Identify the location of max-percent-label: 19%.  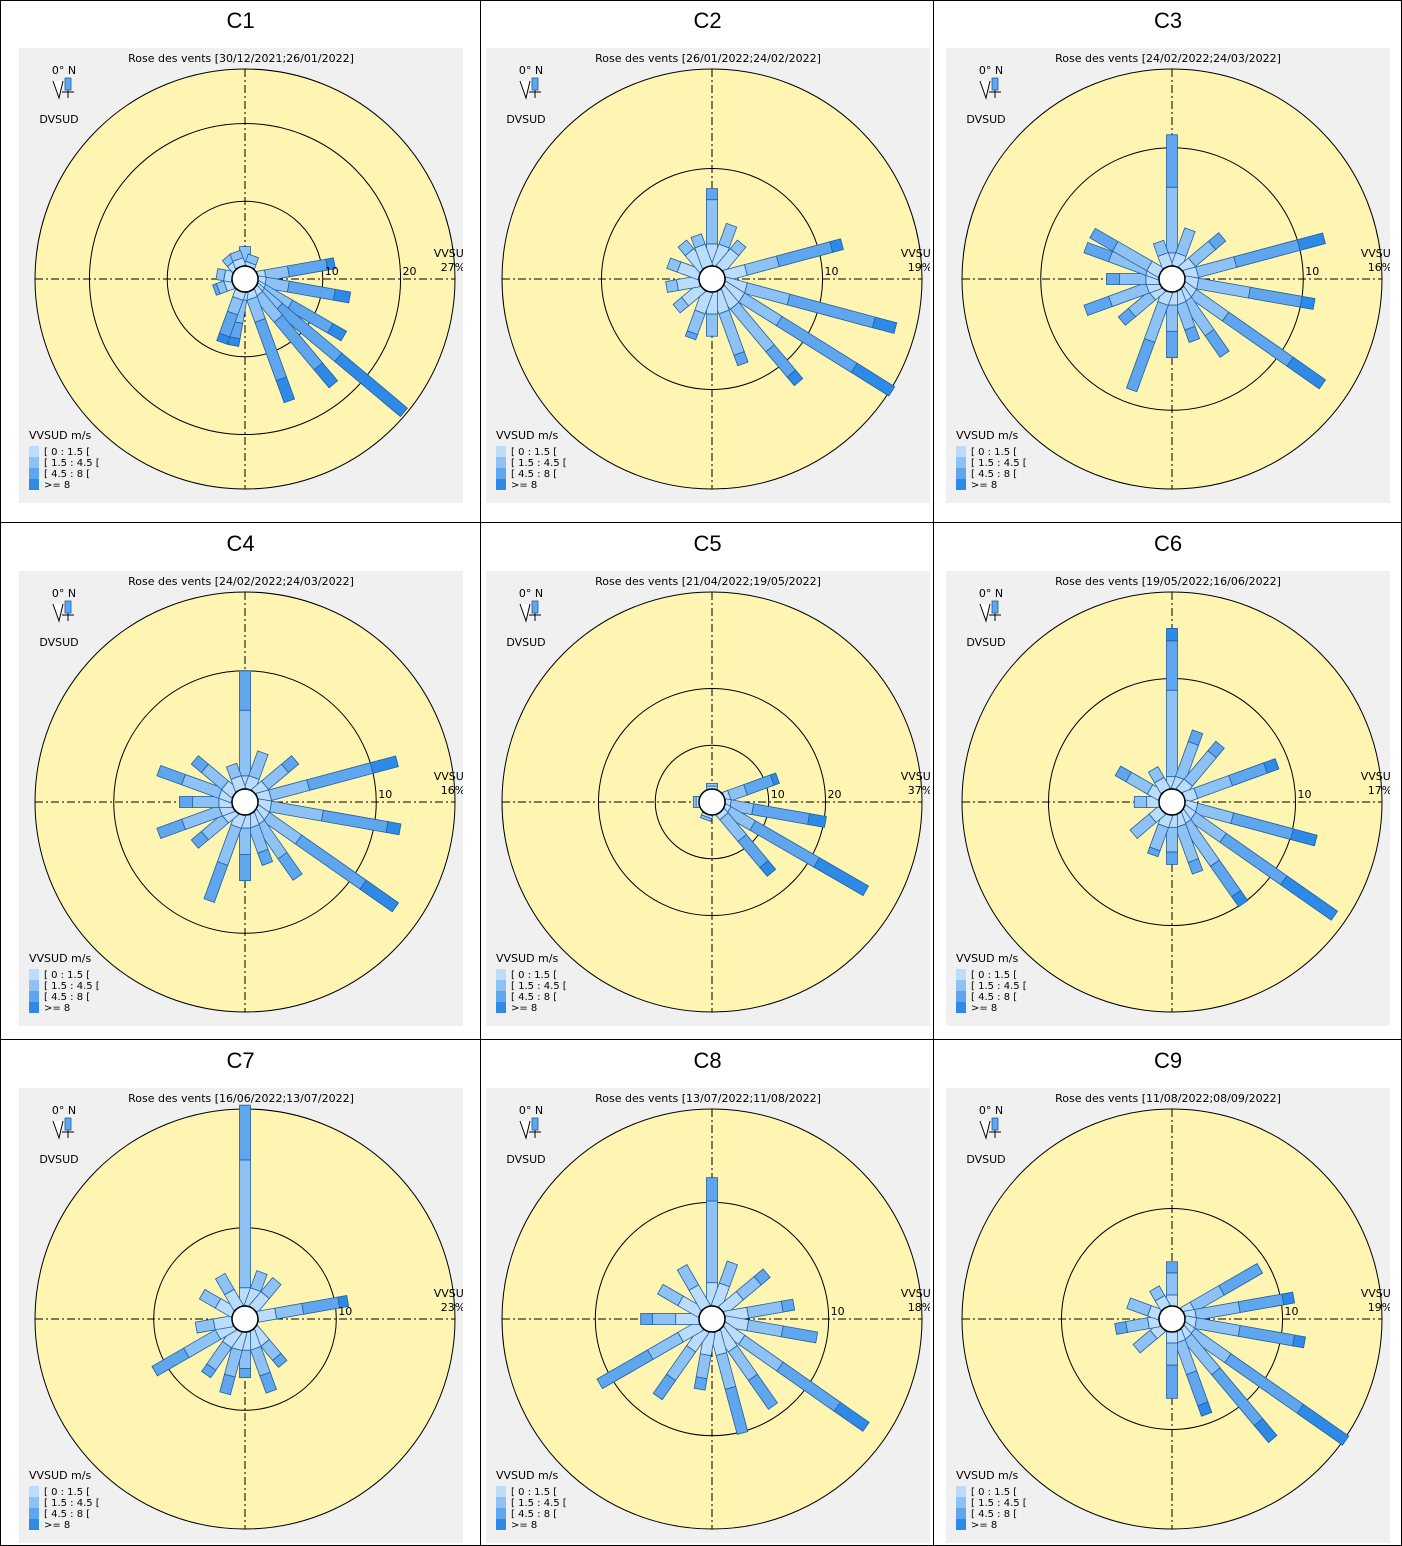
(1379, 1307).